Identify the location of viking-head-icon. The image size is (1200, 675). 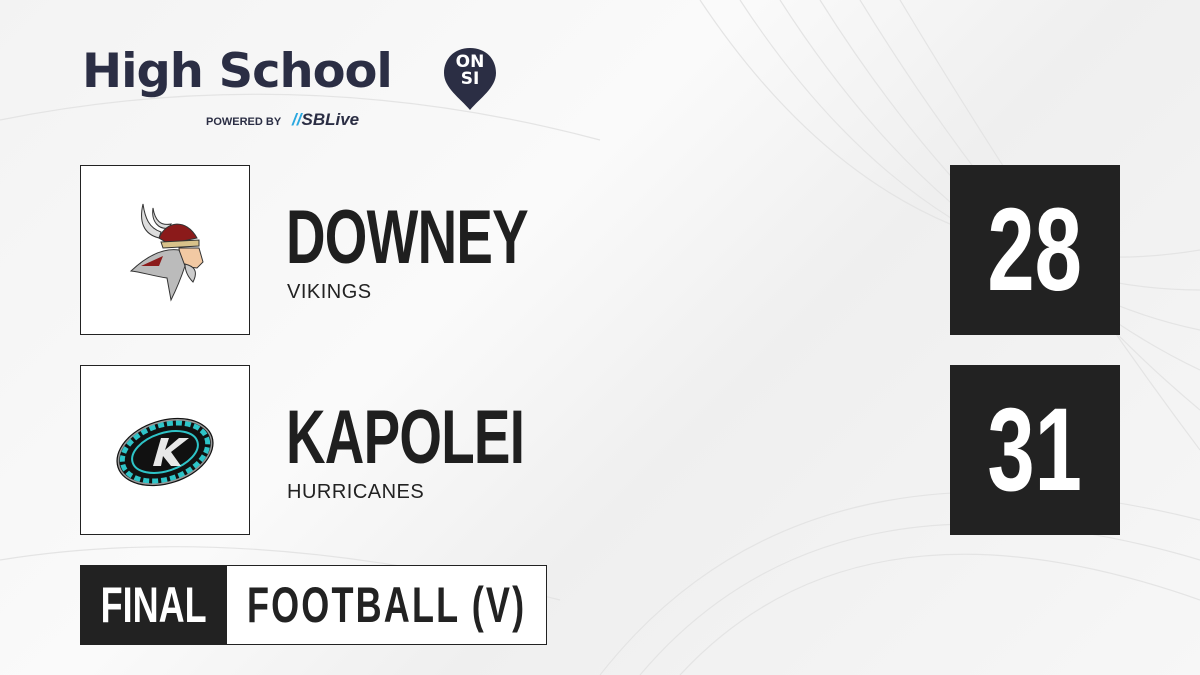
(166, 252).